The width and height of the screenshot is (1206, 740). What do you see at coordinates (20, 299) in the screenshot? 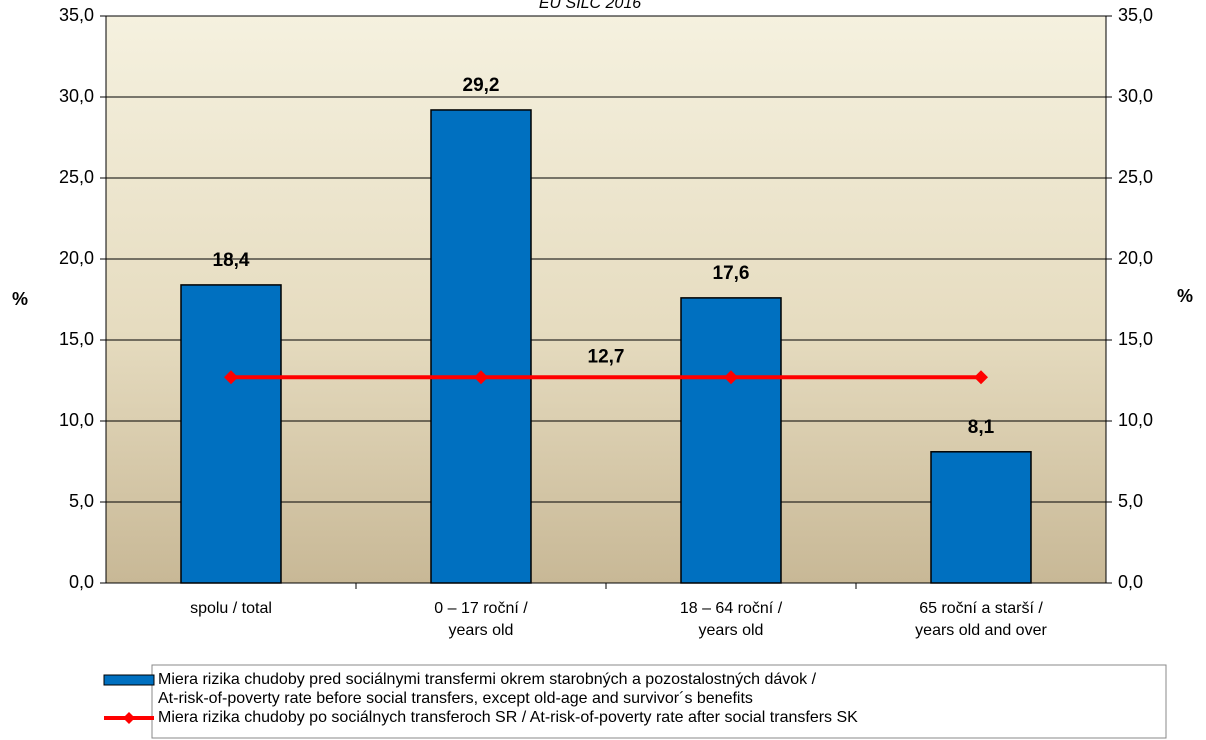
I see `y-axis-label: %` at bounding box center [20, 299].